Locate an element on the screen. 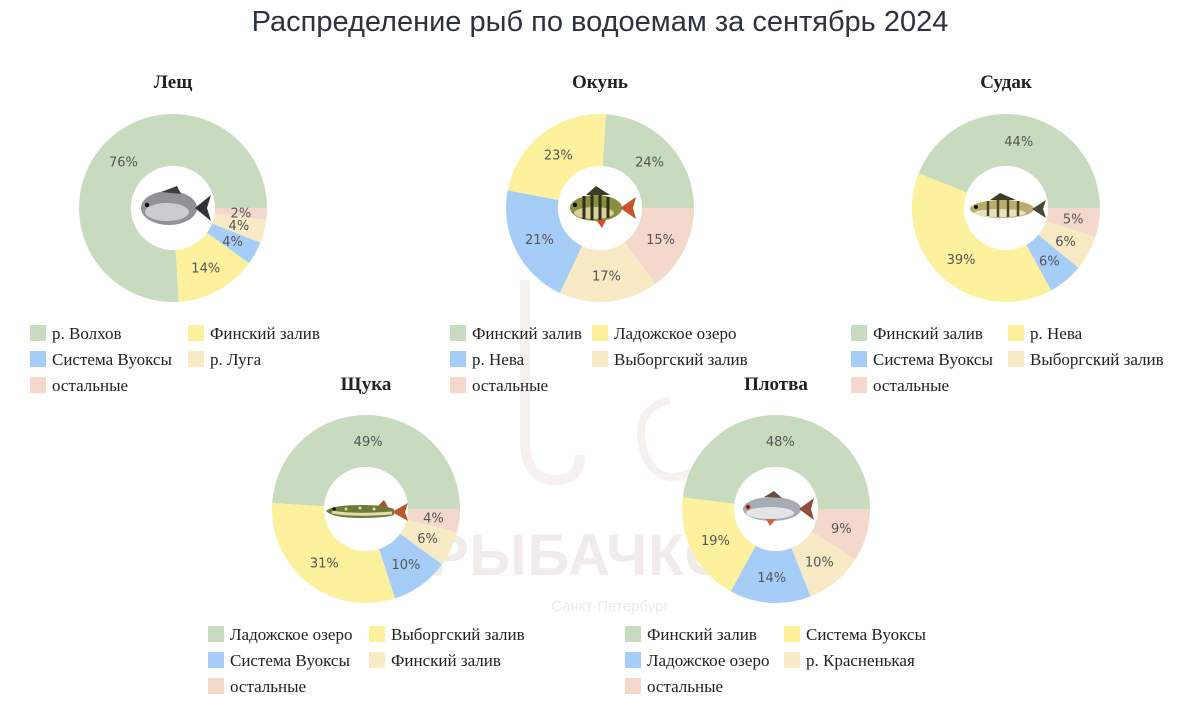 Image resolution: width=1200 pixels, height=716 pixels. slice-label: 48% is located at coordinates (780, 442).